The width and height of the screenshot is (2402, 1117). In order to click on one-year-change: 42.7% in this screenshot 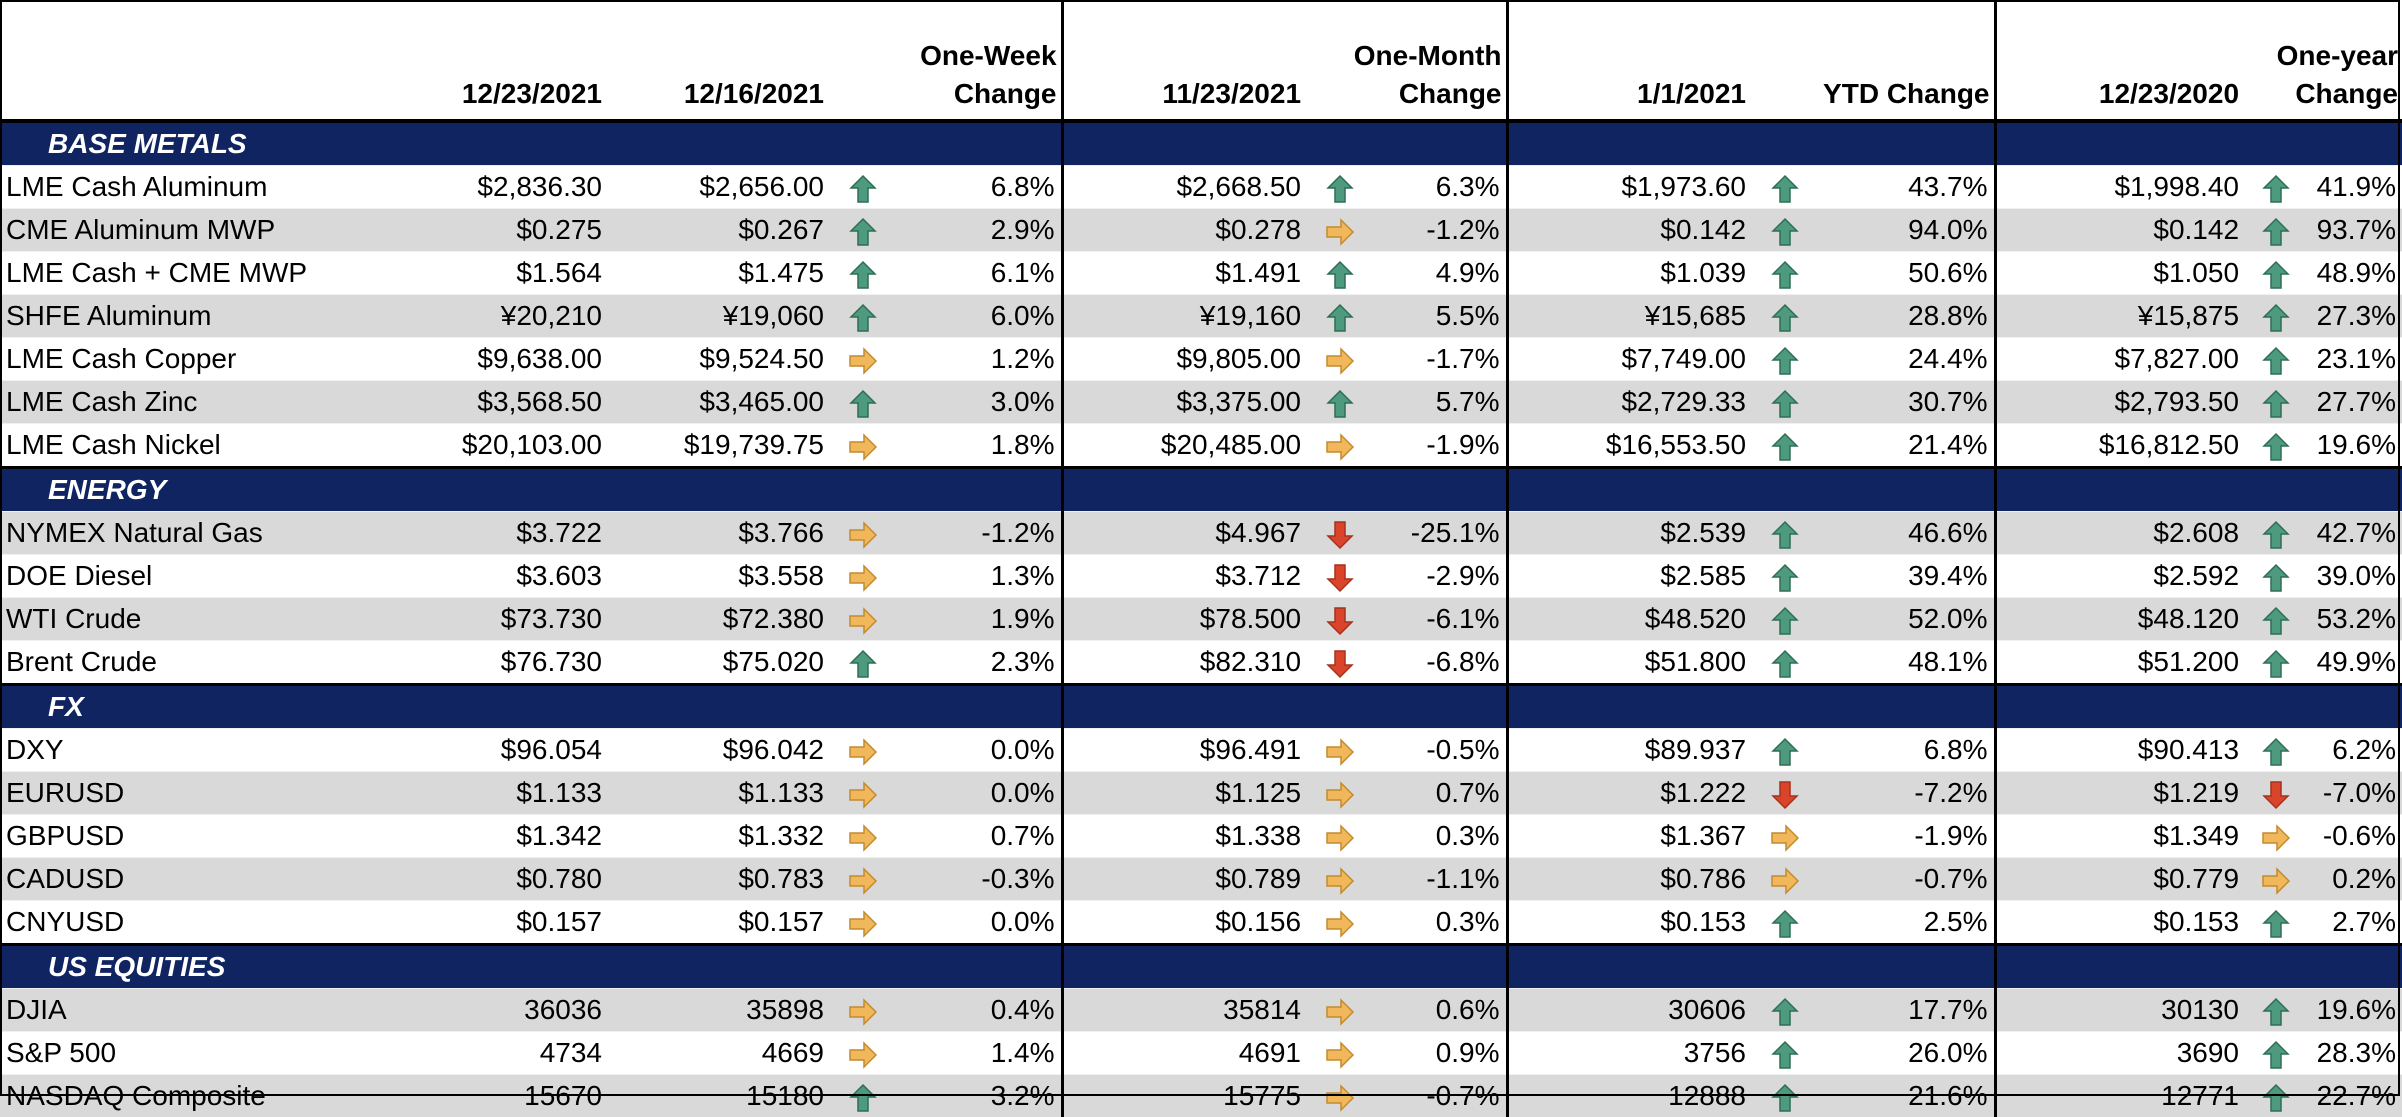, I will do `click(2355, 533)`.